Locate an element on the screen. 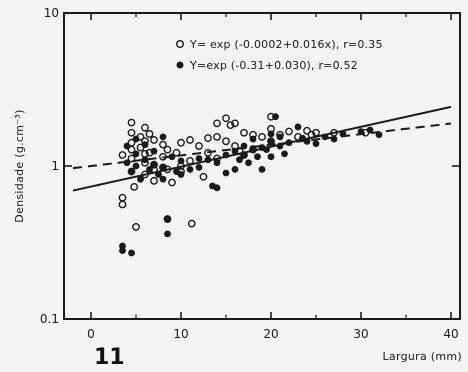  x-tick-label: 30 is located at coordinates (360, 334).